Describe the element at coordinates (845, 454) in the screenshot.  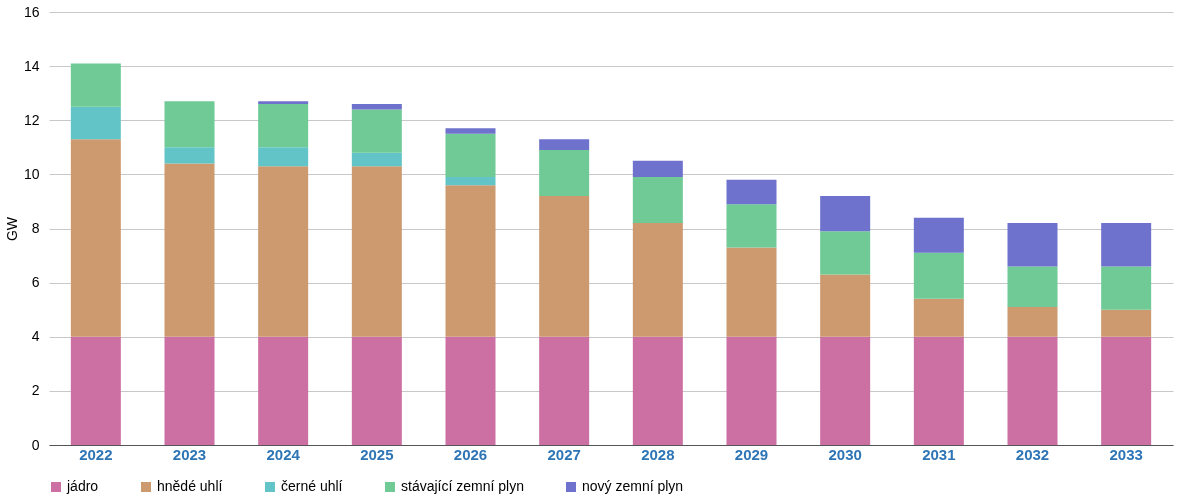
I see `x-tick-label: 2030` at that location.